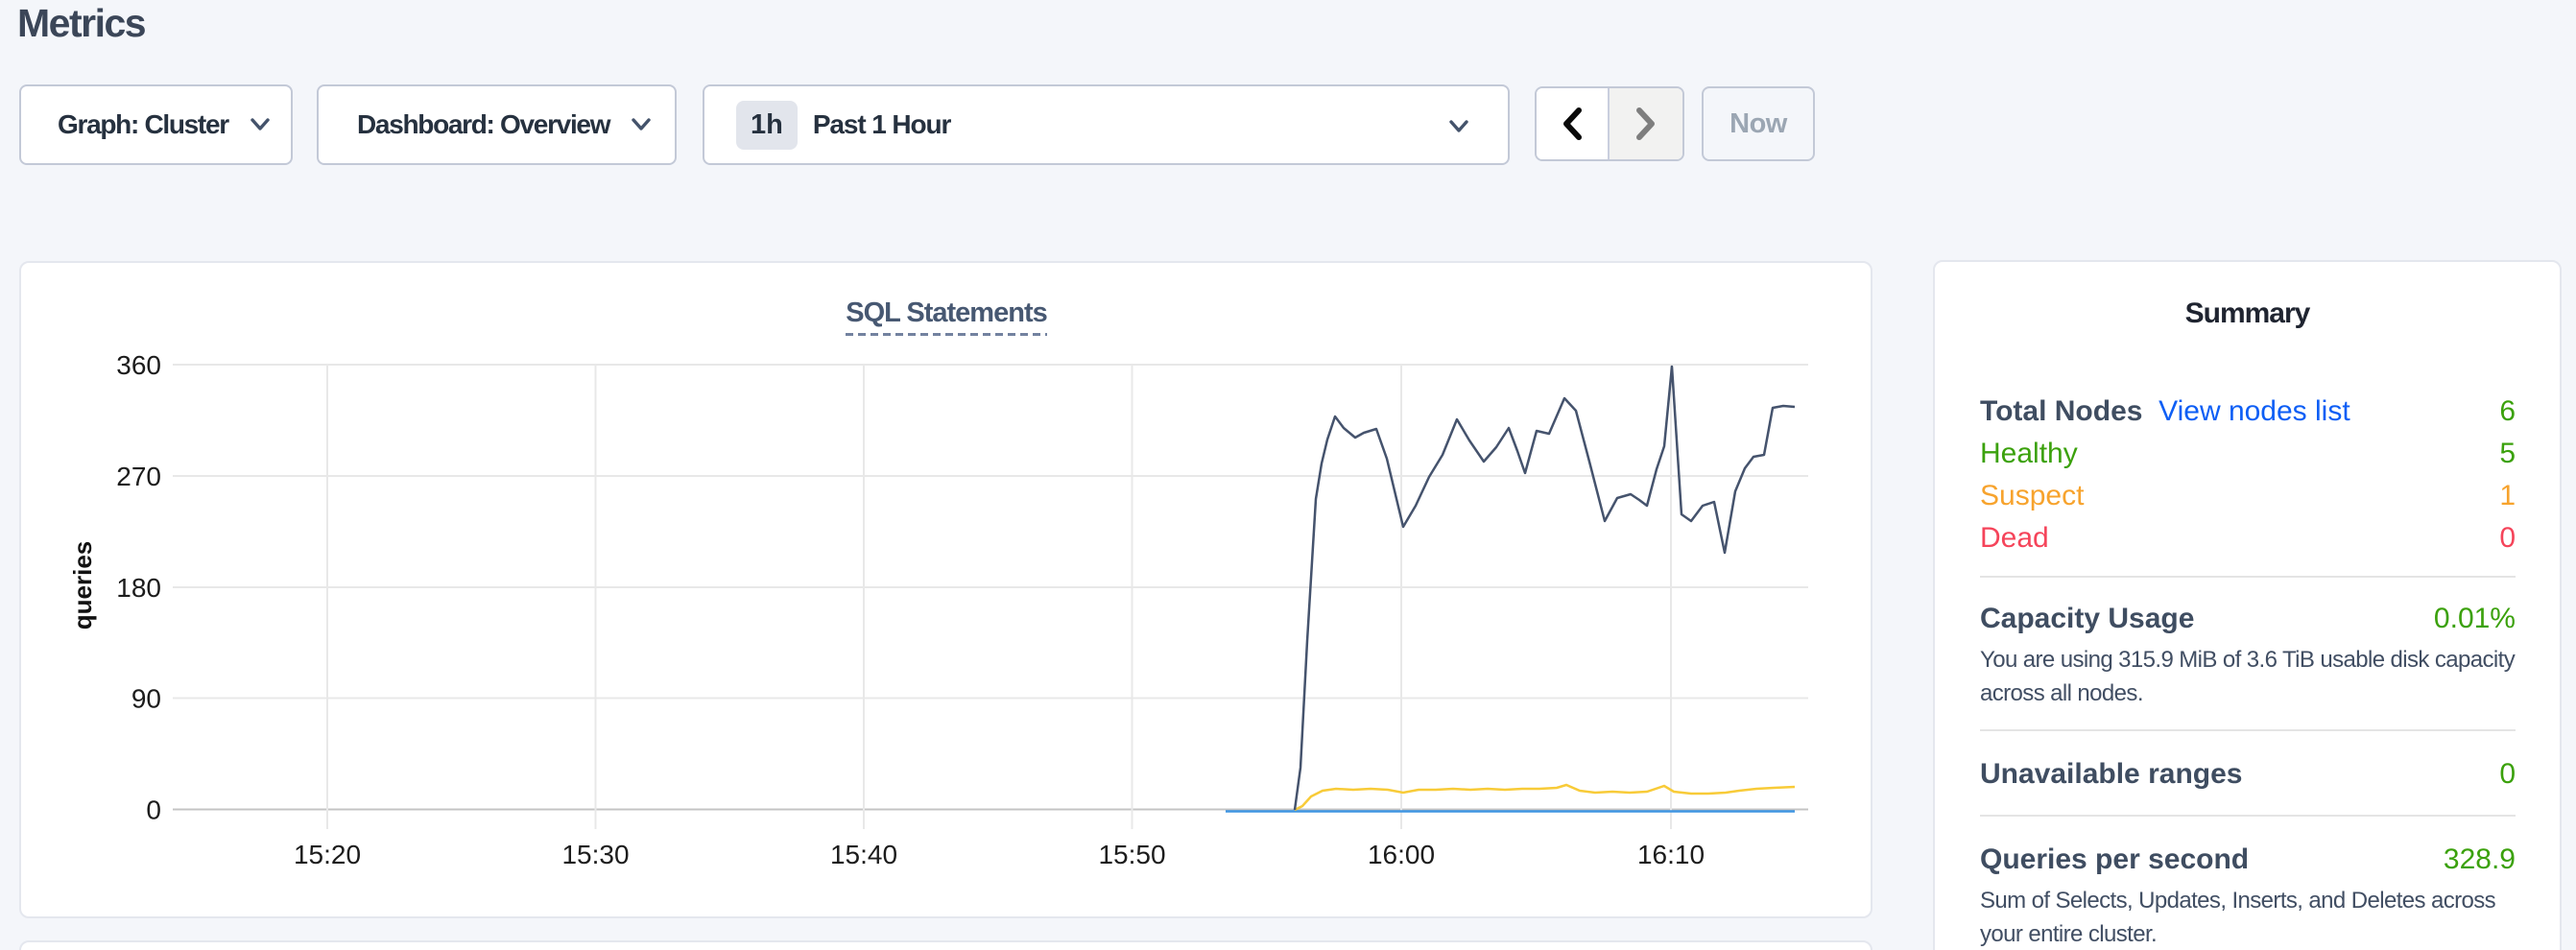 The height and width of the screenshot is (950, 2576). Describe the element at coordinates (1671, 854) in the screenshot. I see `svg-text: 16:10` at that location.